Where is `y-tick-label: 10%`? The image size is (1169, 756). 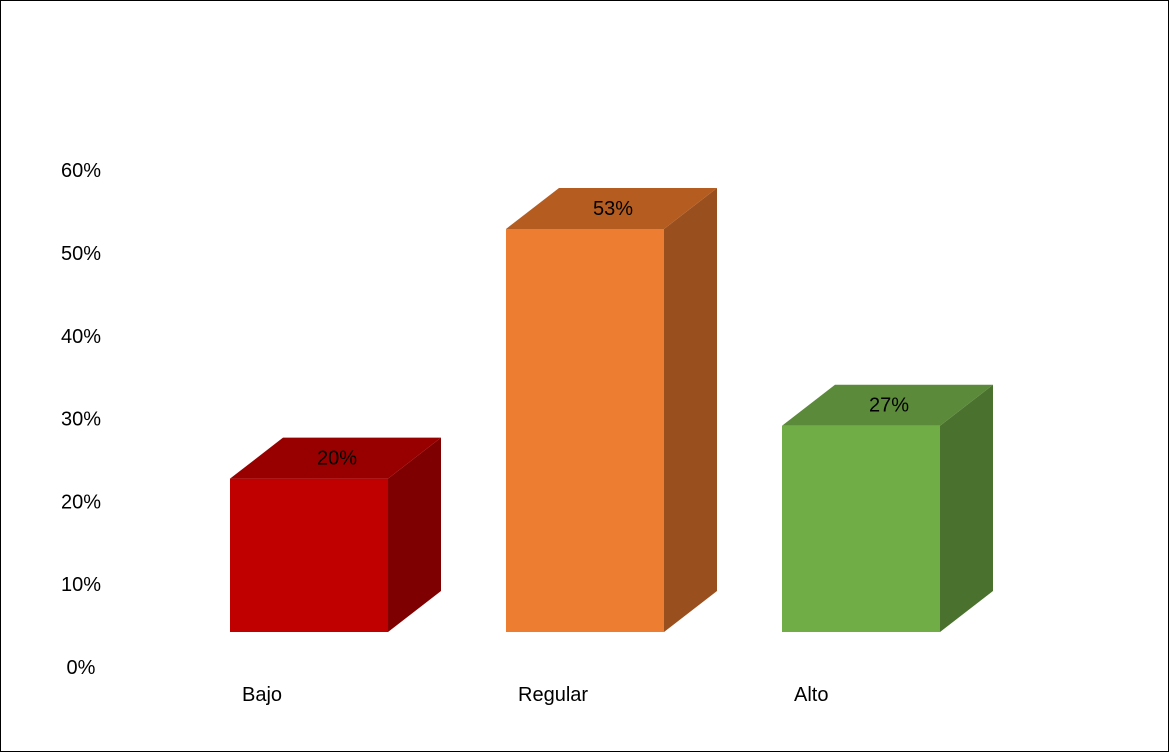 y-tick-label: 10% is located at coordinates (81, 585).